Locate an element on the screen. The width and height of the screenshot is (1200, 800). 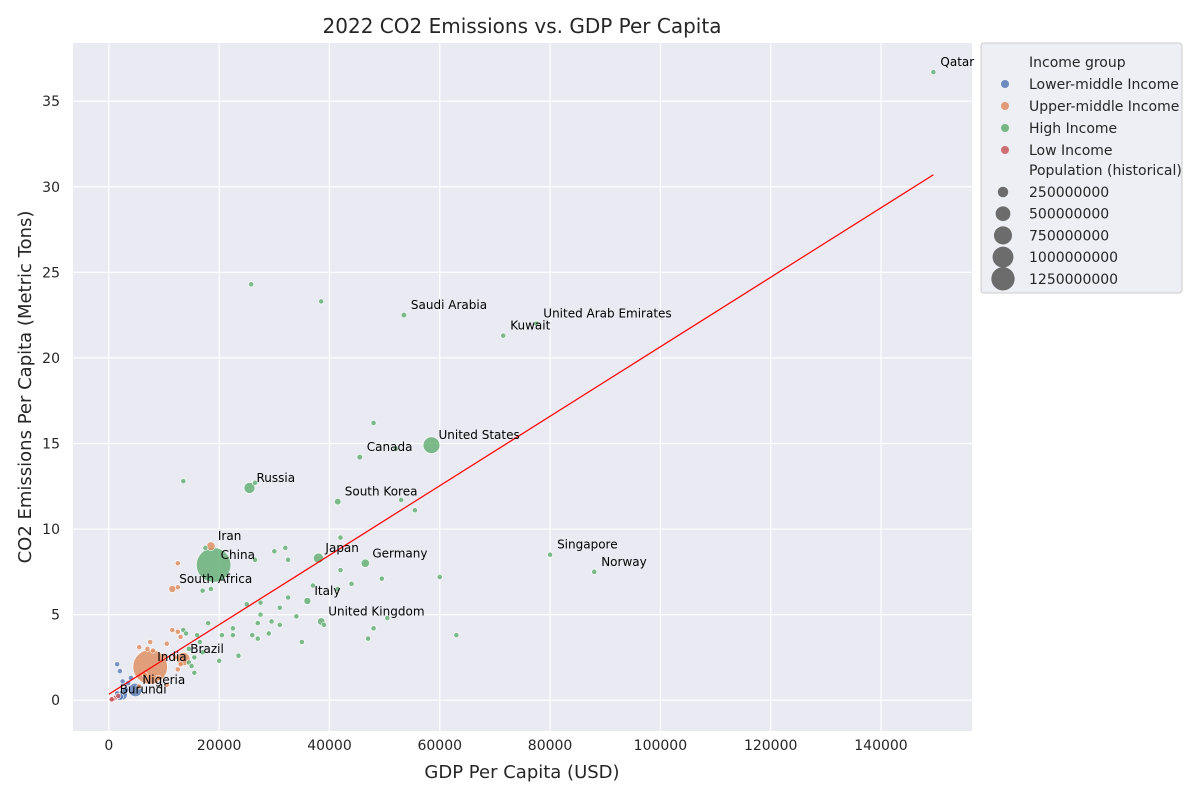
x-tick-labels: 0 20000 40000 60000 80000 100000 120000 140000 is located at coordinates (505, 746).